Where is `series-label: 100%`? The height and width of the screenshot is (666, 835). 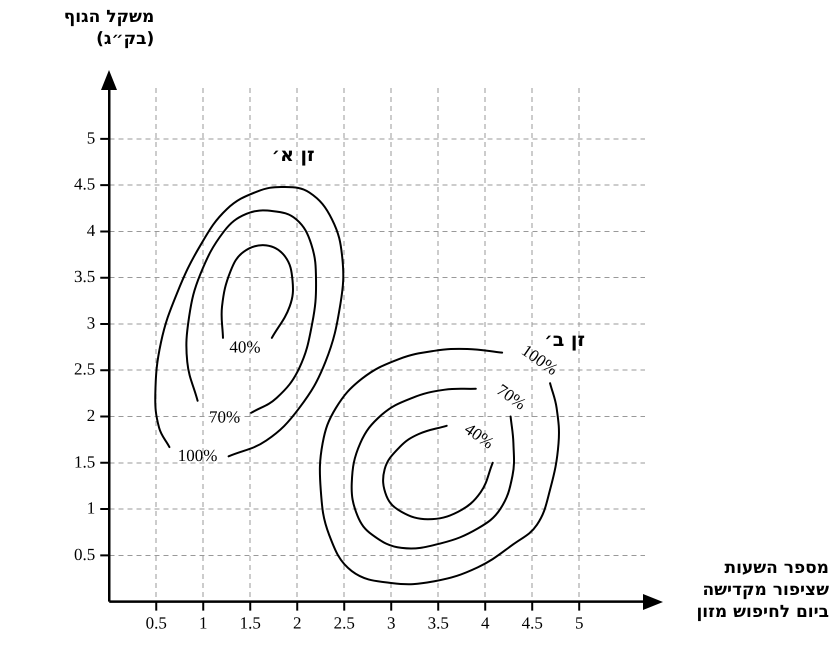 series-label: 100% is located at coordinates (198, 455).